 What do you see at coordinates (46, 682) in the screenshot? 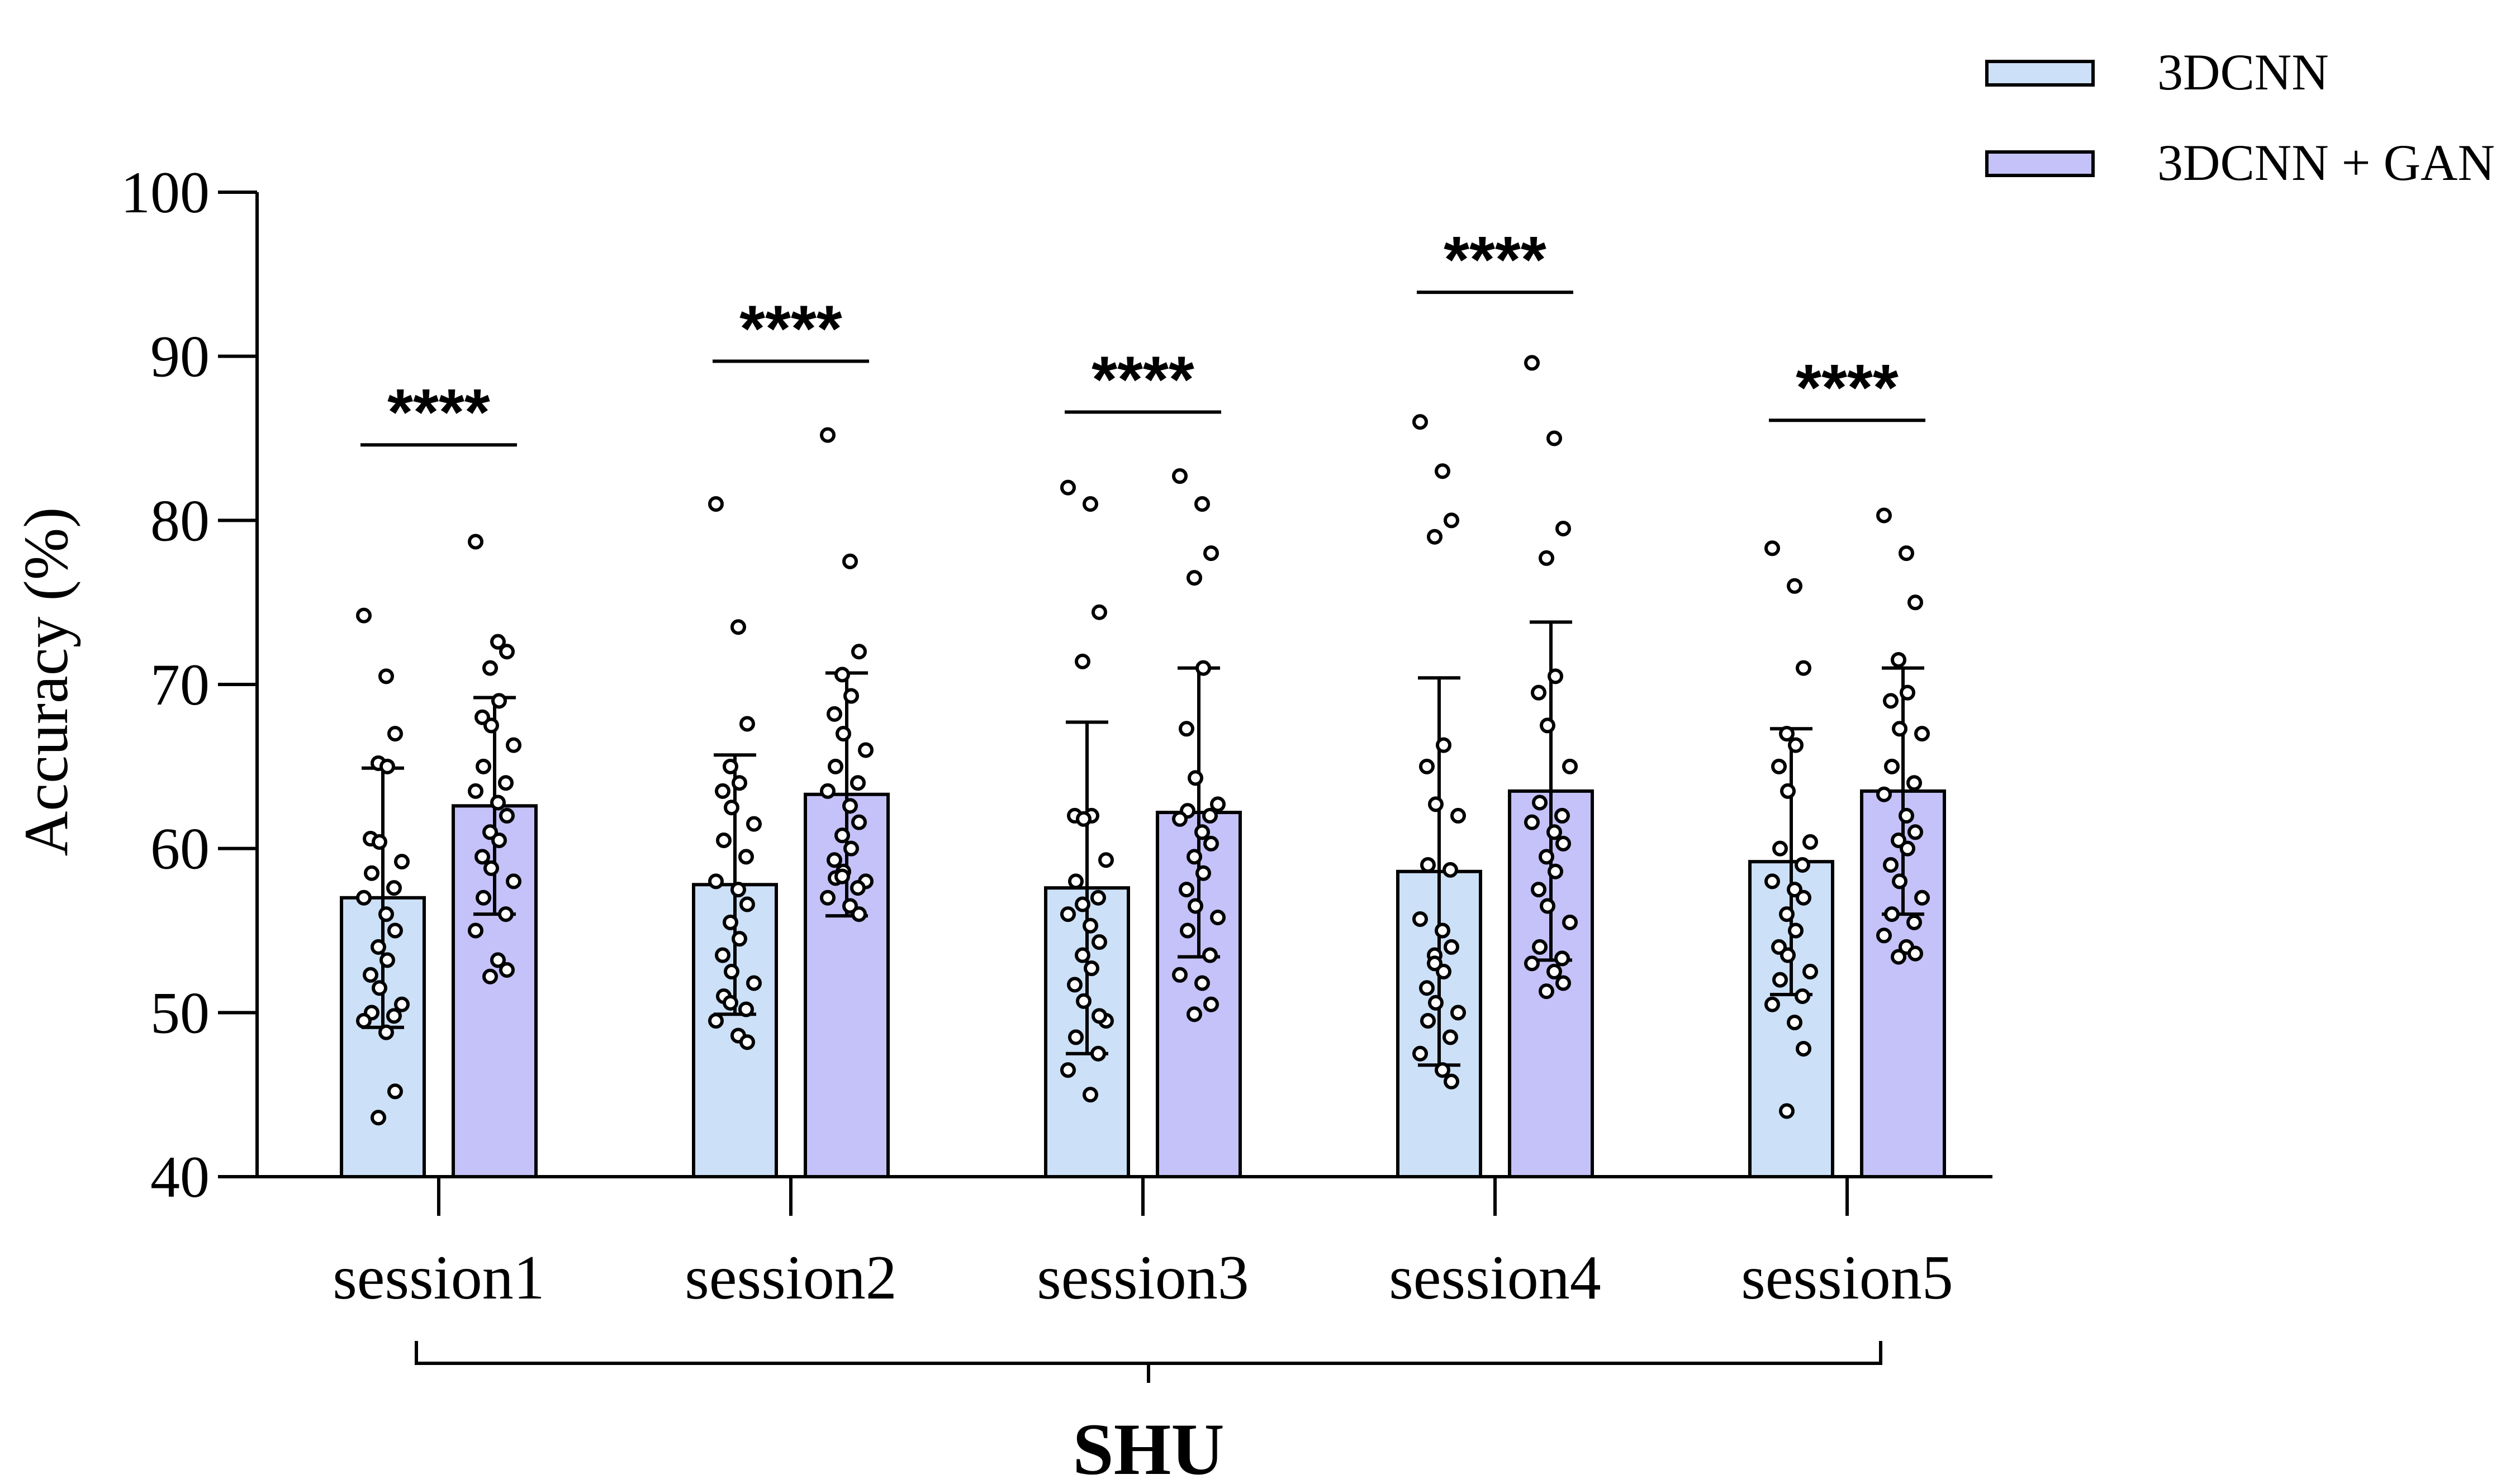
I see `y-axis-label: Accuracy (%)` at bounding box center [46, 682].